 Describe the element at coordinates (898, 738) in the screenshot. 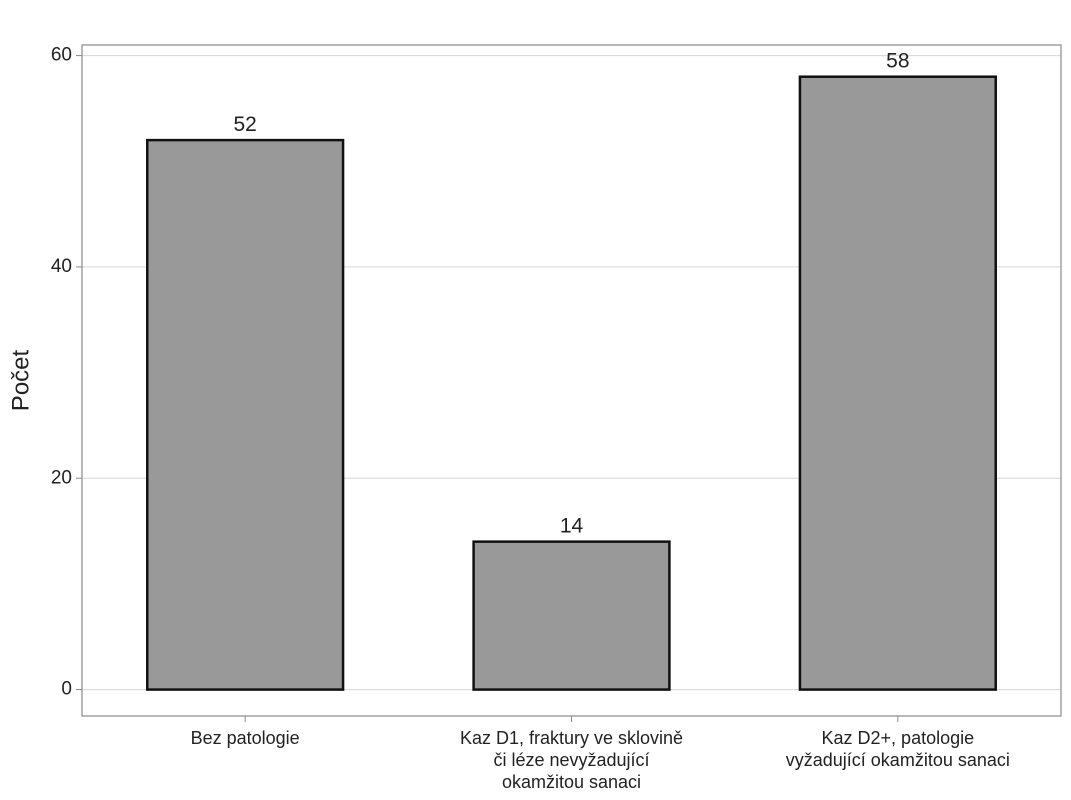

I see `x-tick-label-line: Kaz D2+, patologie` at that location.